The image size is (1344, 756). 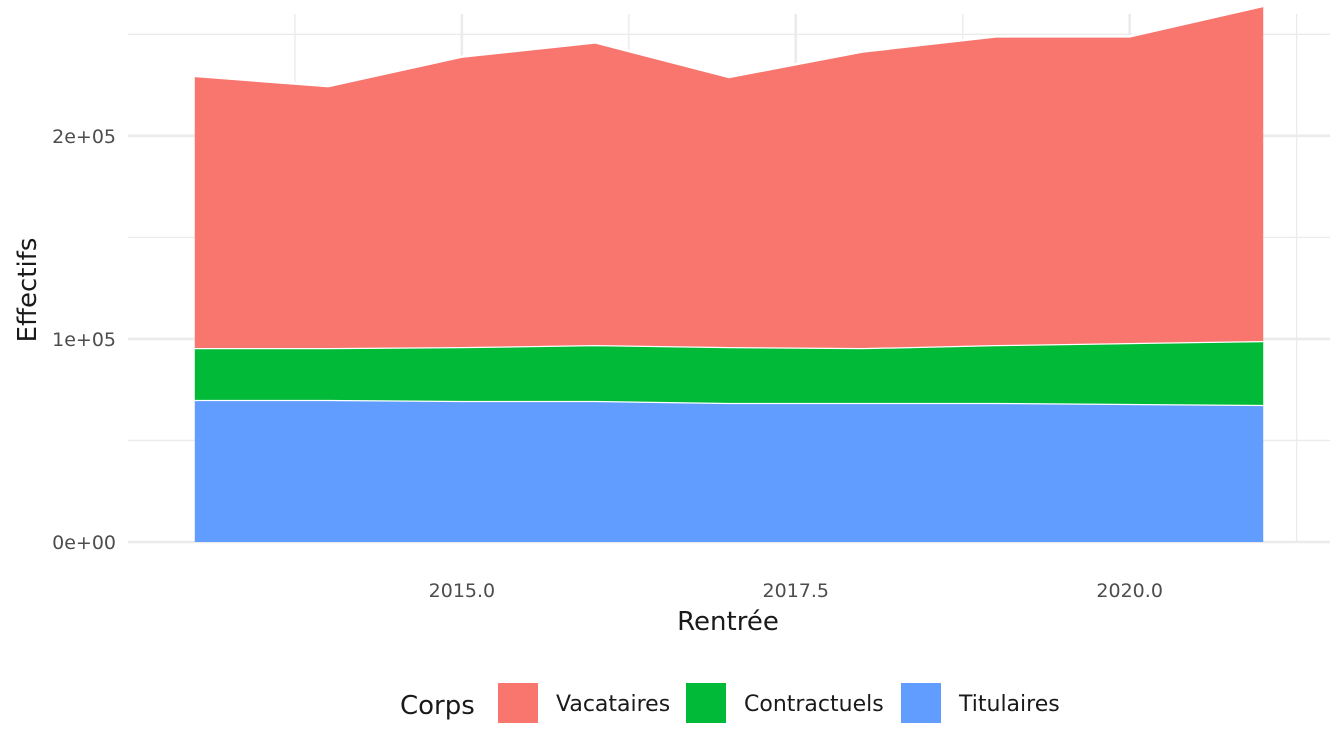 What do you see at coordinates (84, 543) in the screenshot?
I see `y-tick-label: 0e+00` at bounding box center [84, 543].